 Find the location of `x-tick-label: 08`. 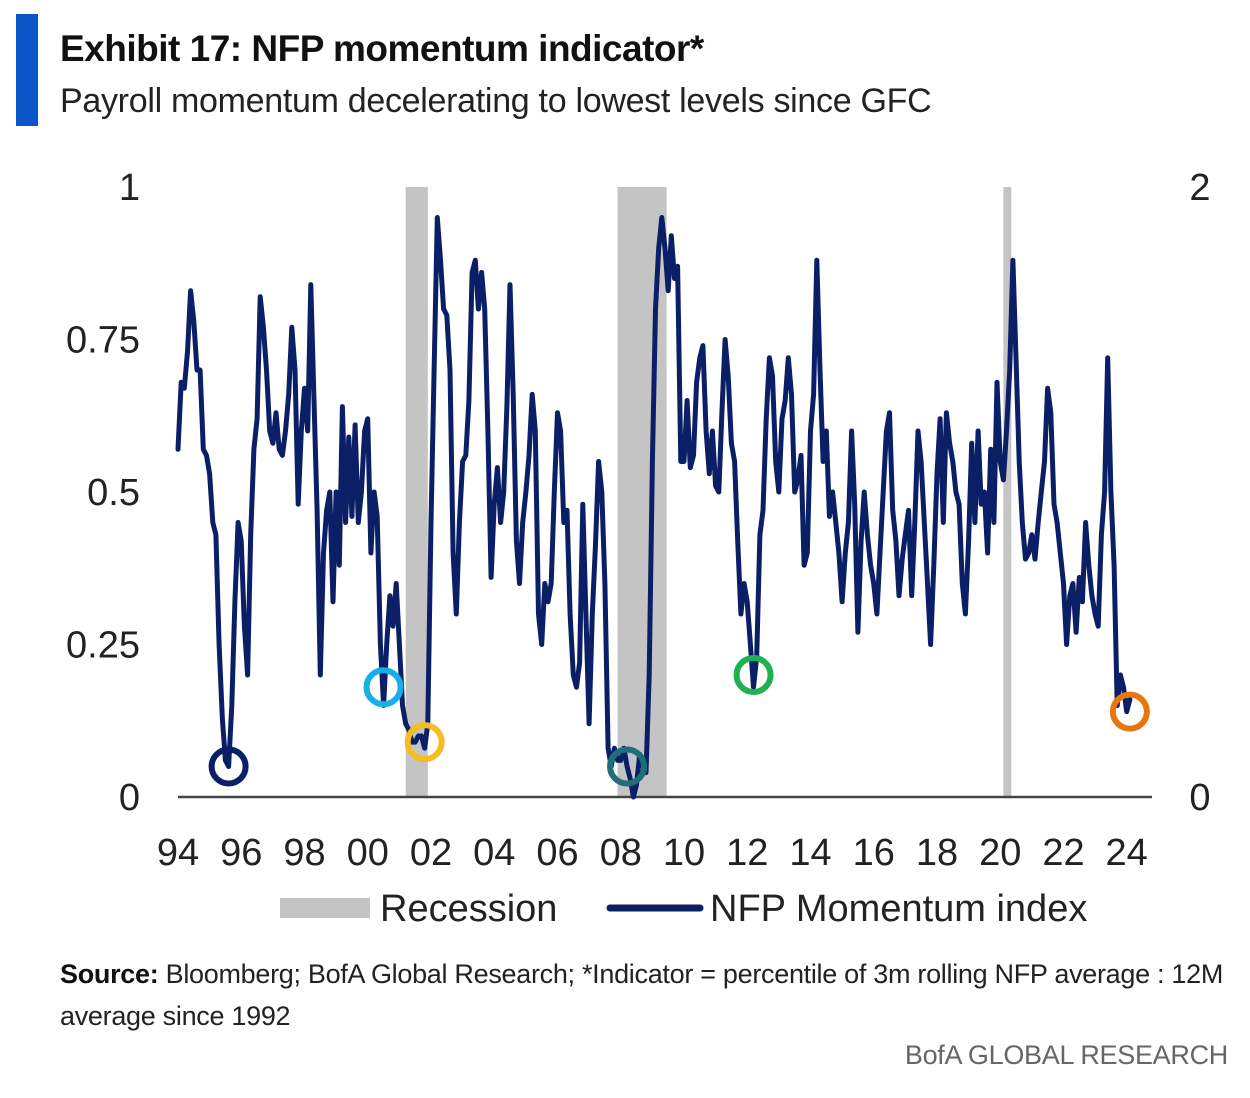

x-tick-label: 08 is located at coordinates (621, 853).